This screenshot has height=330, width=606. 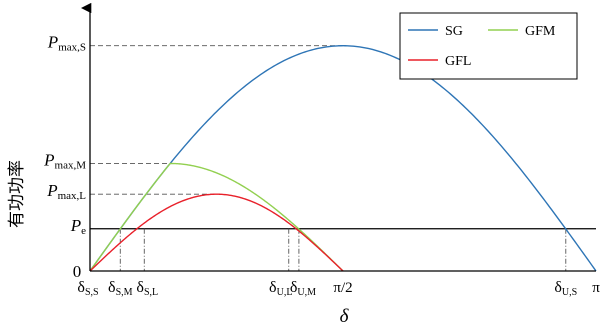 I want to click on series-gfm-line, so click(x=216, y=217).